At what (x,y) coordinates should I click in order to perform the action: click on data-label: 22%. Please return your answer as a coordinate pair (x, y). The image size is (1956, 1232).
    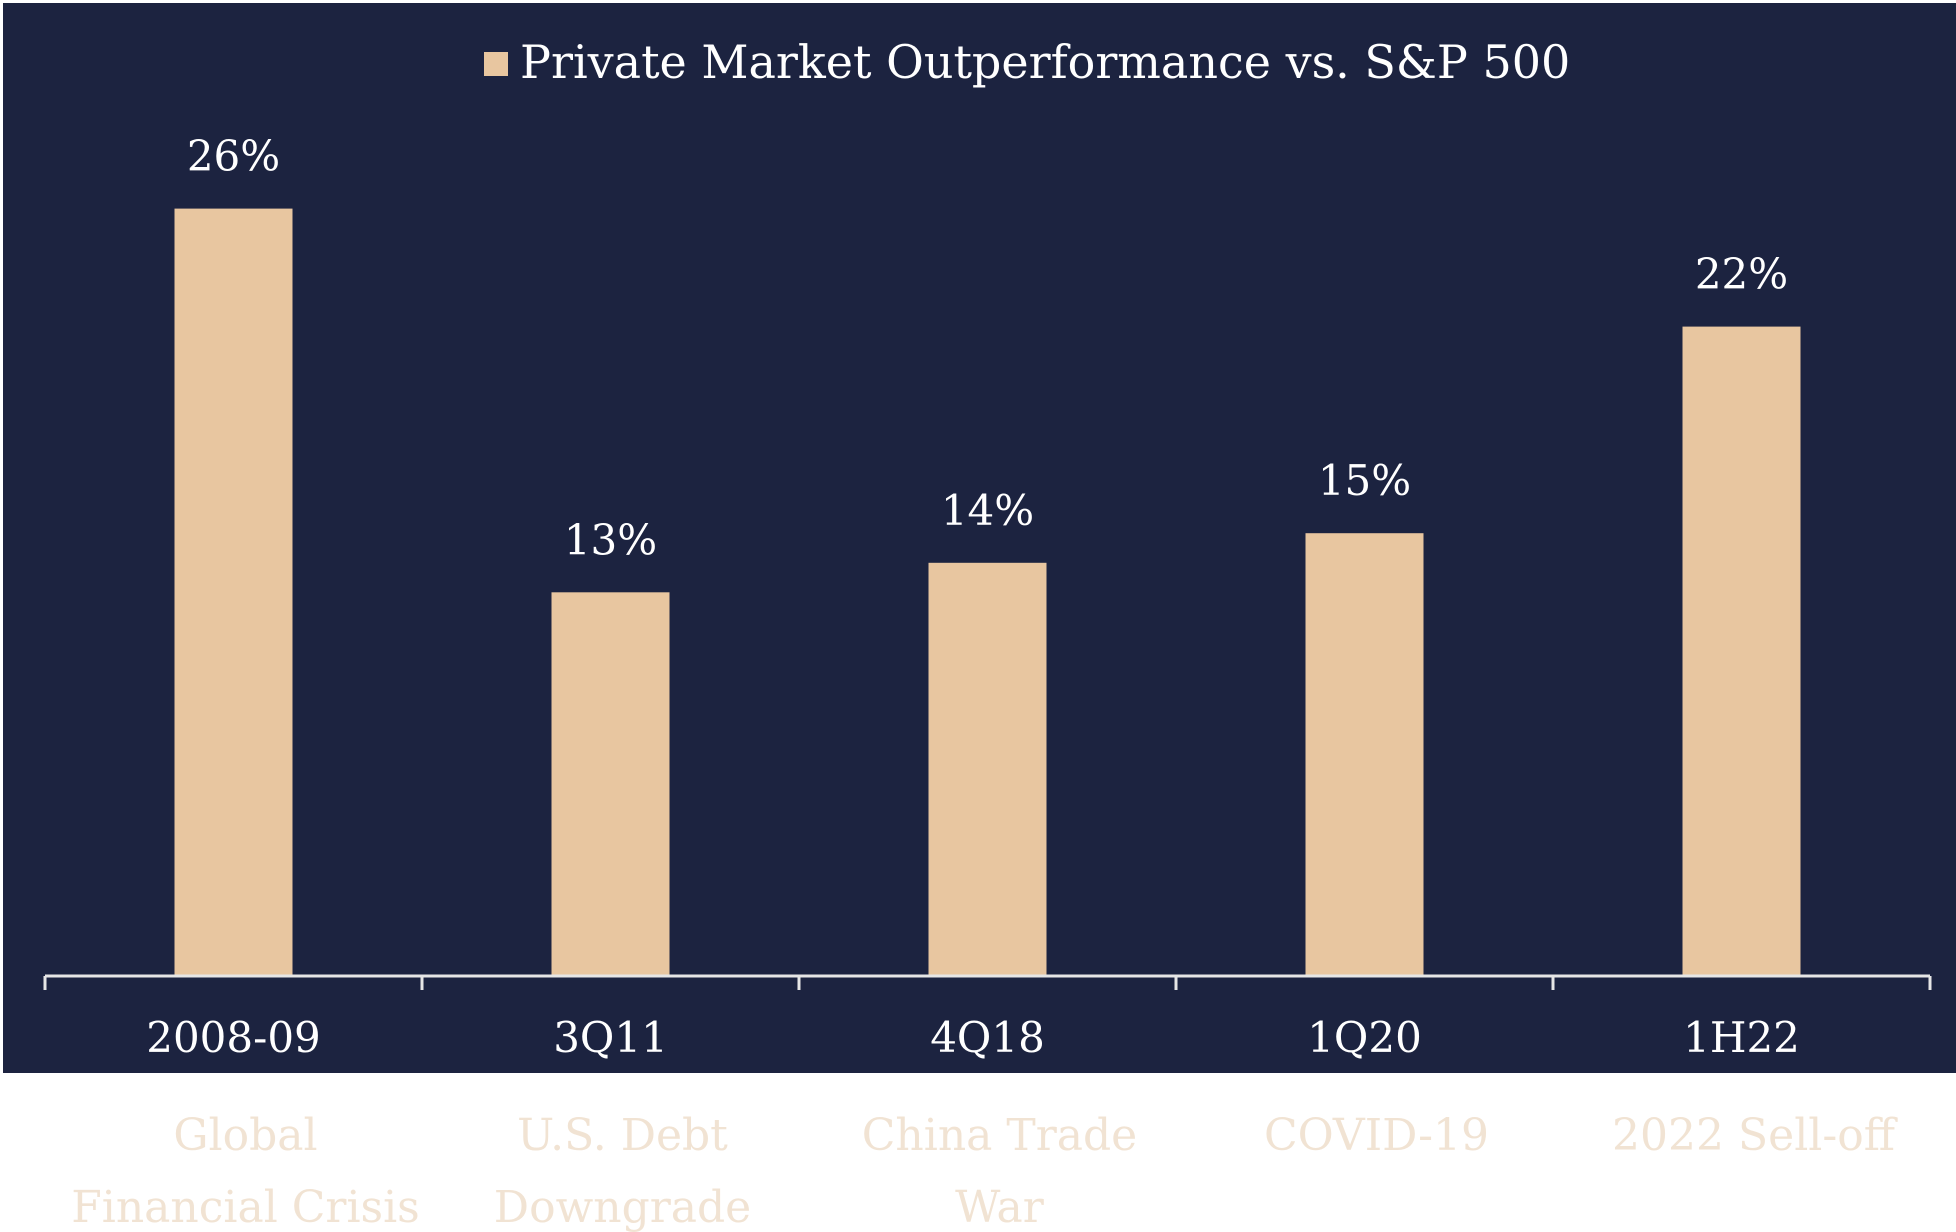
    Looking at the image, I should click on (1741, 274).